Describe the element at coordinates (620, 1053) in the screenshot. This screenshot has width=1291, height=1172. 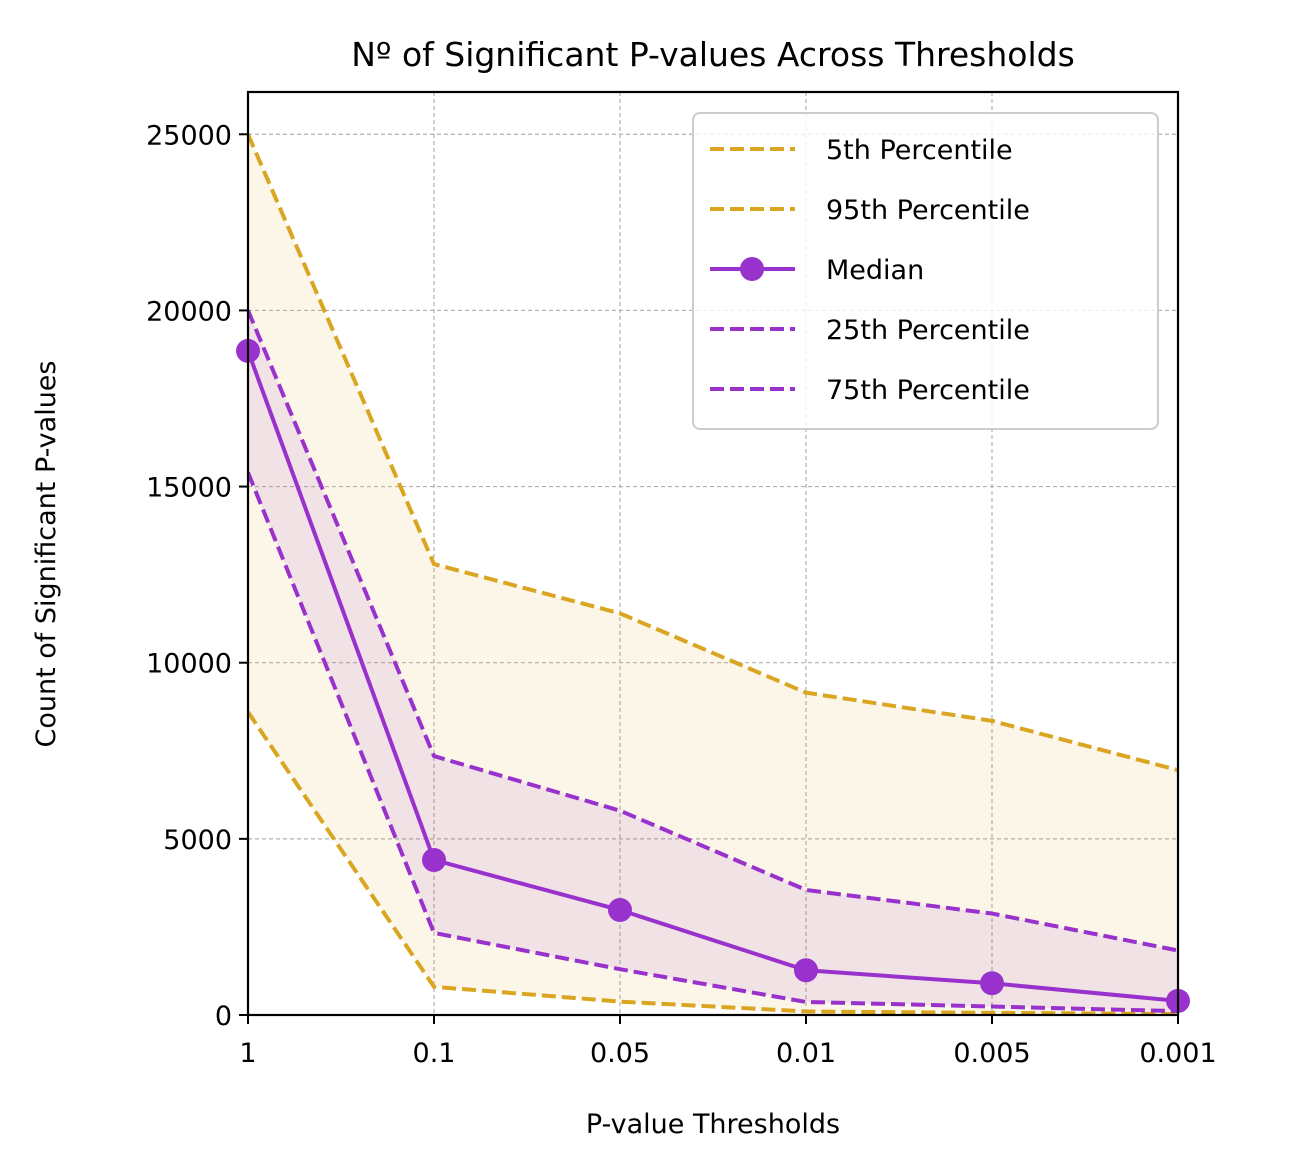
I see `x-tick-label: 0.05` at that location.